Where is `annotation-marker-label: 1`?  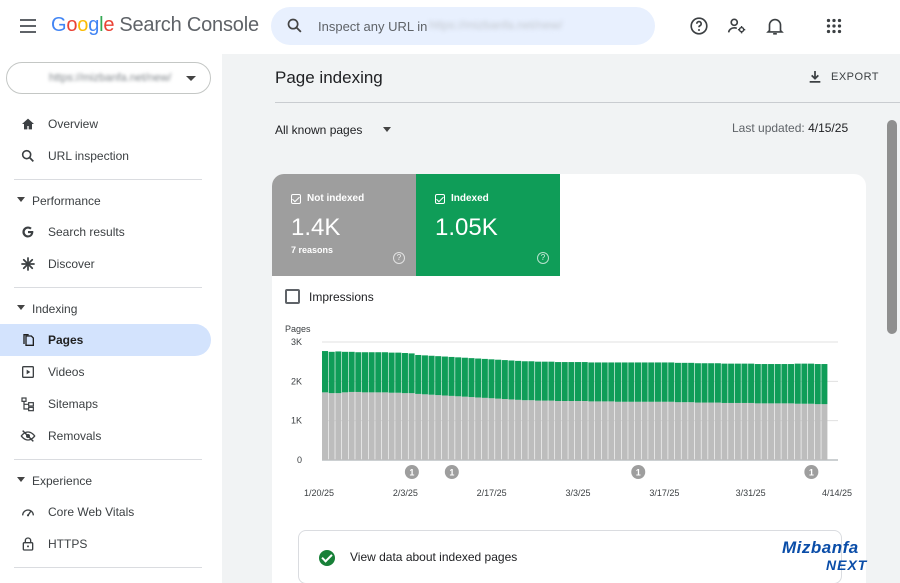 annotation-marker-label: 1 is located at coordinates (638, 473).